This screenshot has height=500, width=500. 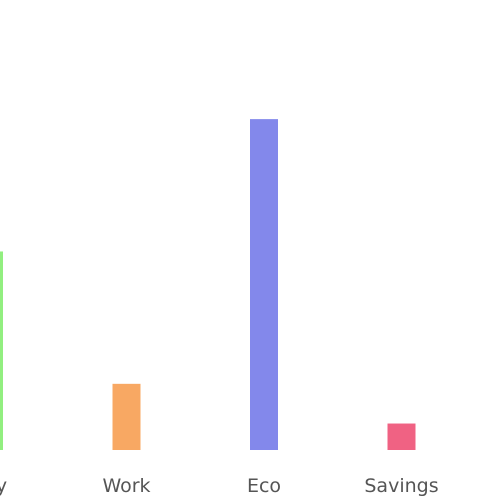 What do you see at coordinates (3, 486) in the screenshot?
I see `x-tick-label-buy: Buy` at bounding box center [3, 486].